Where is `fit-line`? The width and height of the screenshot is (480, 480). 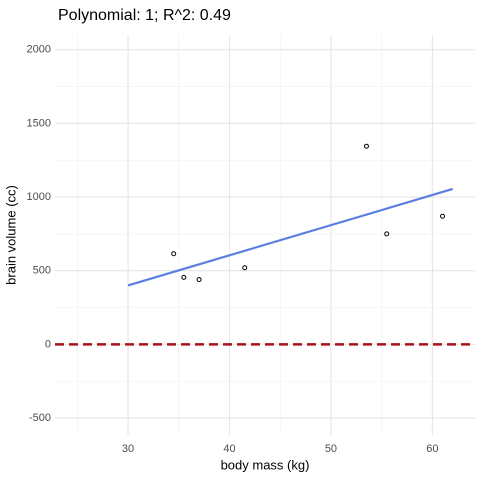 fit-line is located at coordinates (290, 237).